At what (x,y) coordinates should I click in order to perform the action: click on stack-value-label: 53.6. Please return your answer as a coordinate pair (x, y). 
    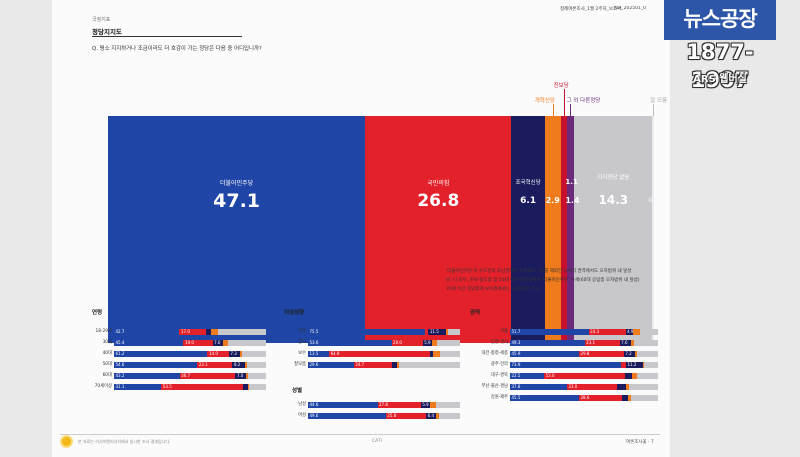
    Looking at the image, I should click on (314, 342).